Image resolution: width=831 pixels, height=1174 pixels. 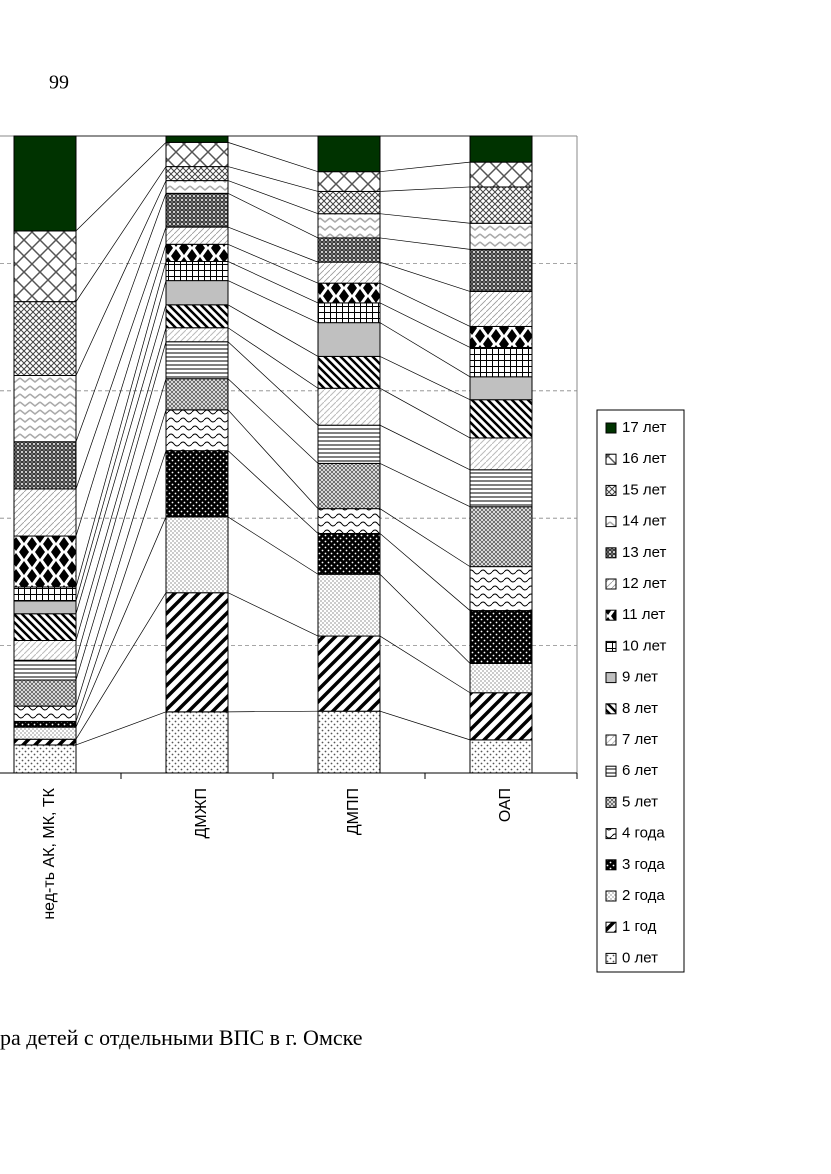 What do you see at coordinates (643, 864) in the screenshot?
I see `legend-label: 3 года` at bounding box center [643, 864].